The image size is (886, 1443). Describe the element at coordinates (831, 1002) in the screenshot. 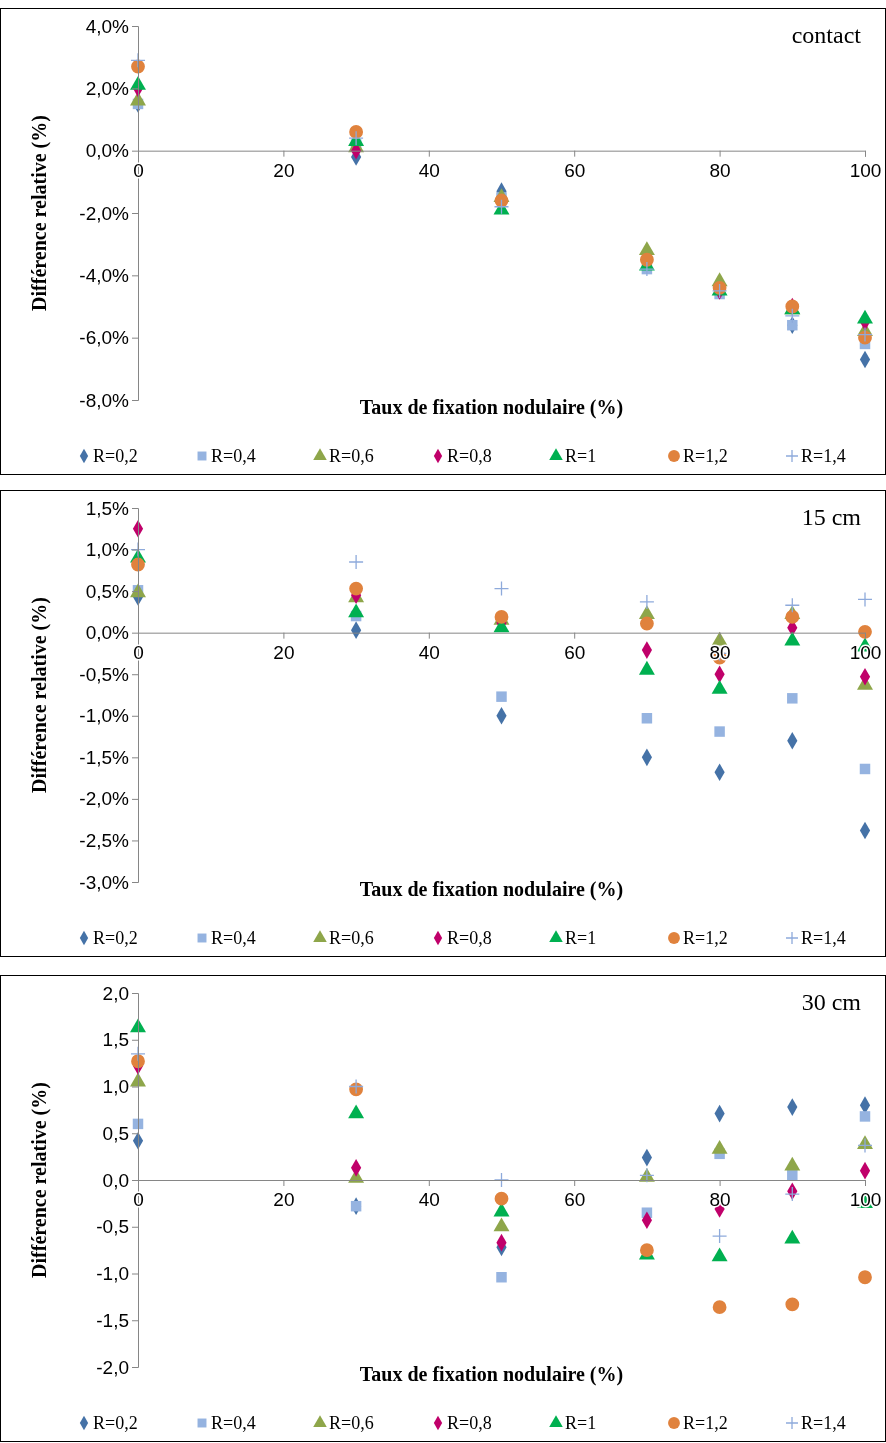

I see `chart-title: 30 cm` at that location.